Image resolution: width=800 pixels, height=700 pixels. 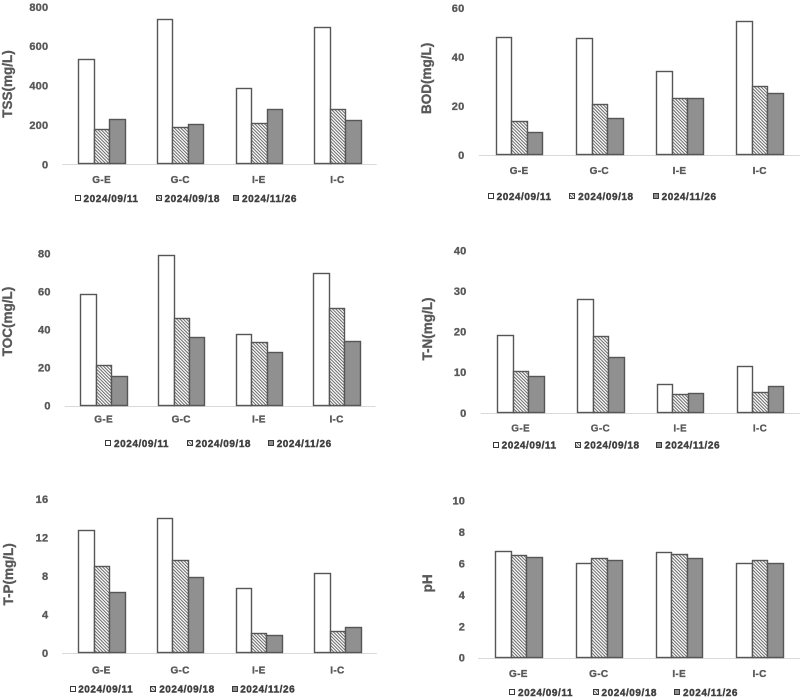 What do you see at coordinates (7, 84) in the screenshot?
I see `svg-text: TSS(mg/L)` at bounding box center [7, 84].